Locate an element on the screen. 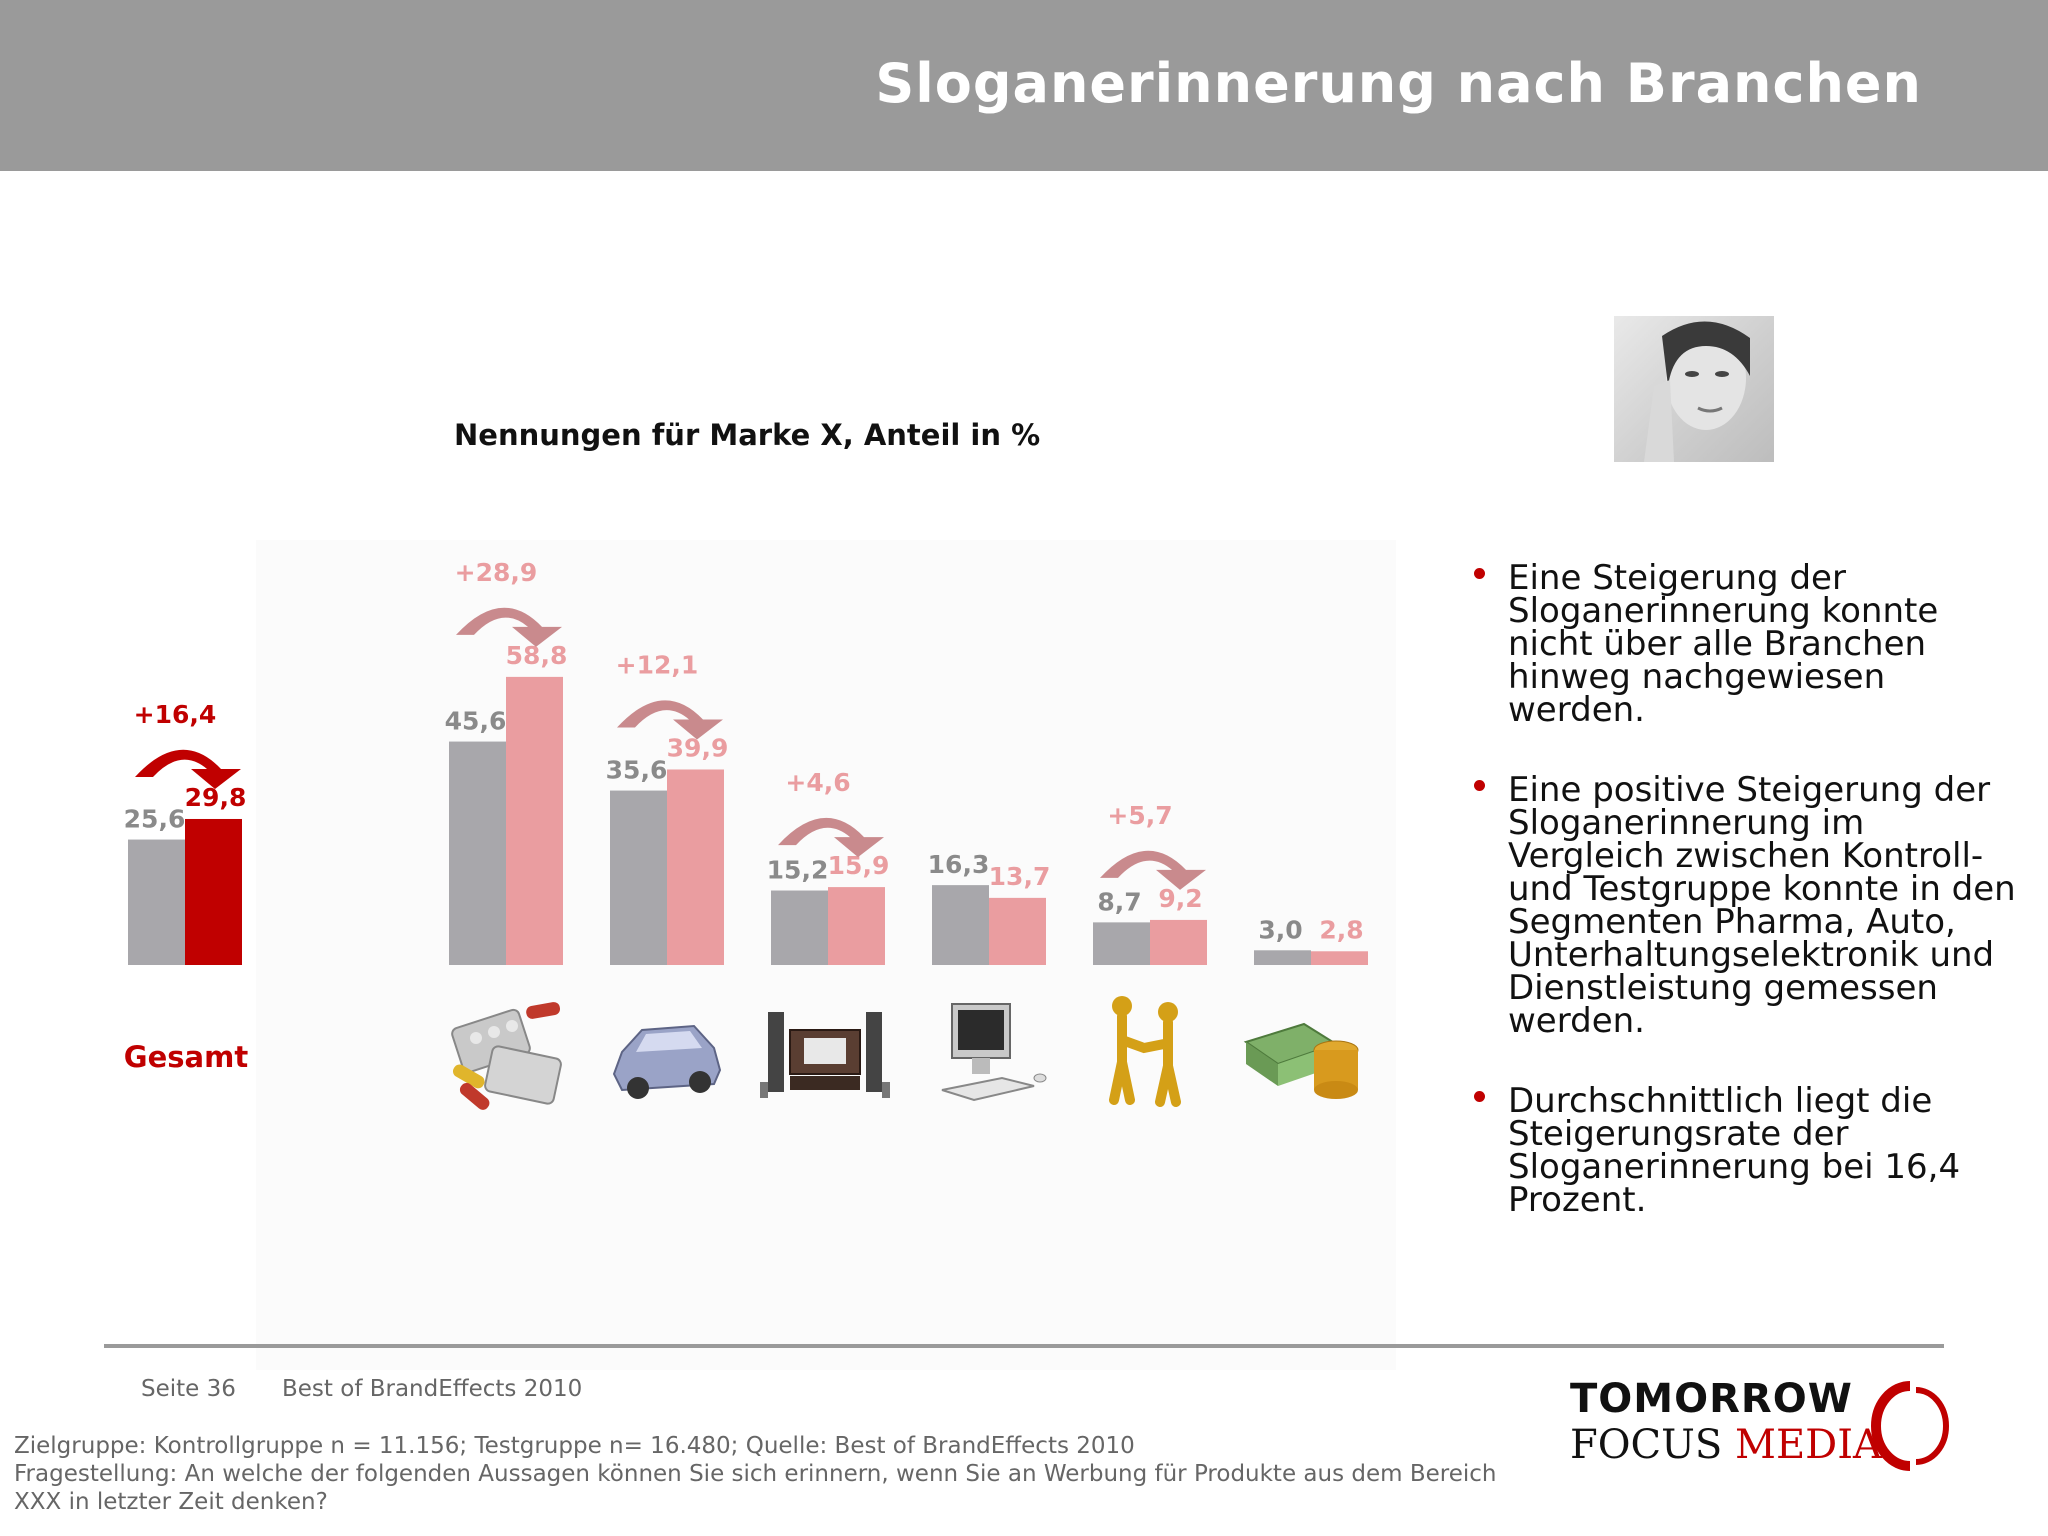 The height and width of the screenshot is (1536, 2048). increase-label: +4,6 is located at coordinates (817, 782).